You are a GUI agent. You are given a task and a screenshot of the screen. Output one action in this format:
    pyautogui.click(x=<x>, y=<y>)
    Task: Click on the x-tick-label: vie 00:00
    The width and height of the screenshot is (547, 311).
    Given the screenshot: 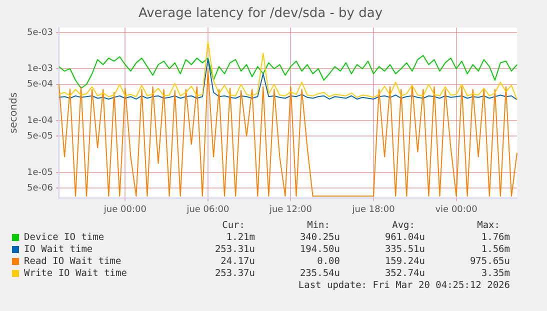 What is the action you would take?
    pyautogui.click(x=456, y=209)
    